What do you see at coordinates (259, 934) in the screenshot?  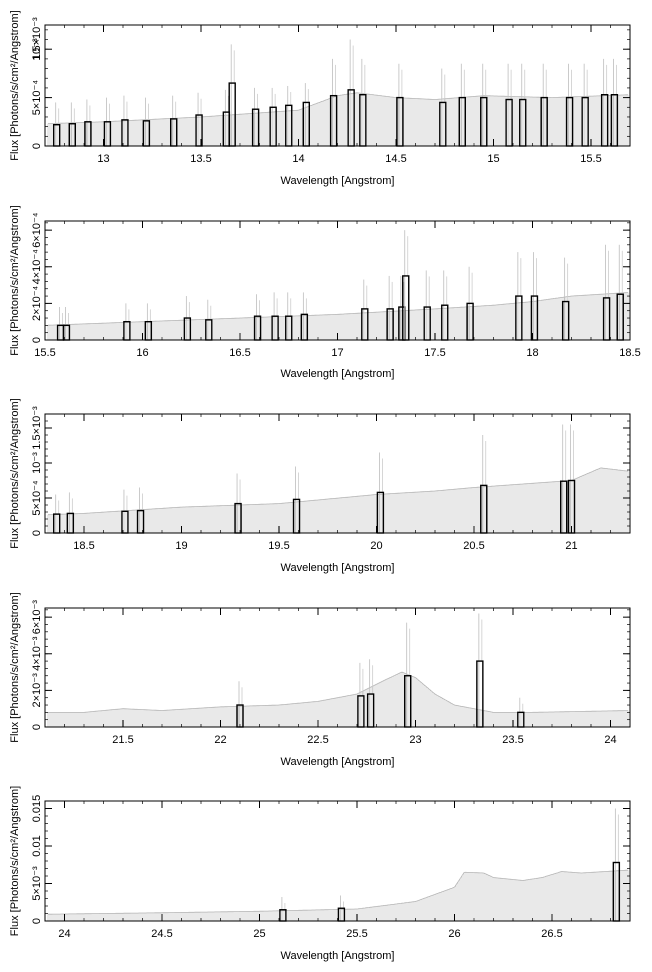 I see `x-tick-label: 25` at bounding box center [259, 934].